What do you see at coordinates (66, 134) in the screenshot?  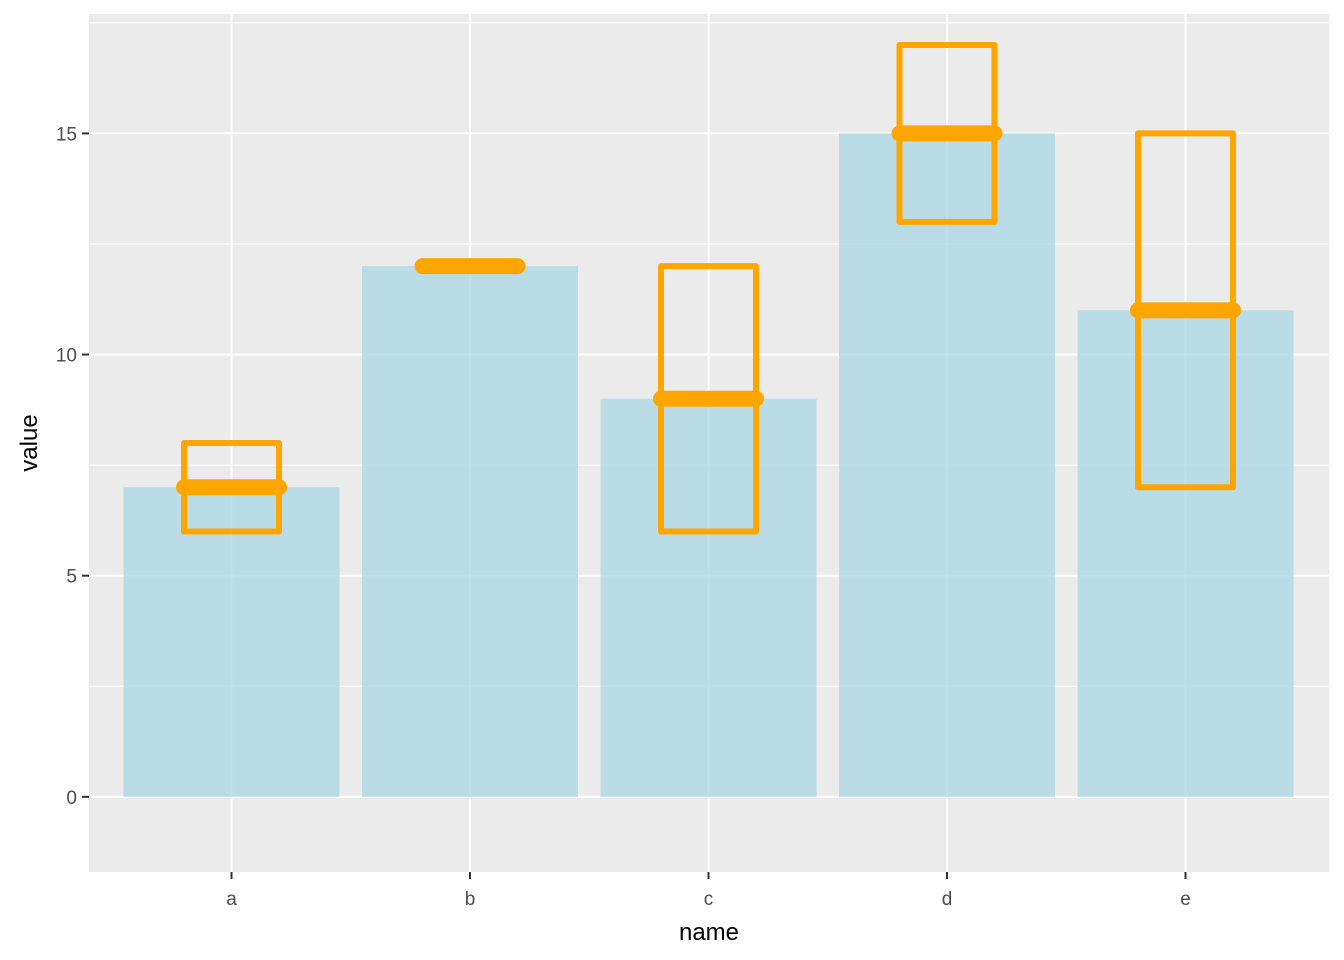 I see `y-tick-label: 15` at bounding box center [66, 134].